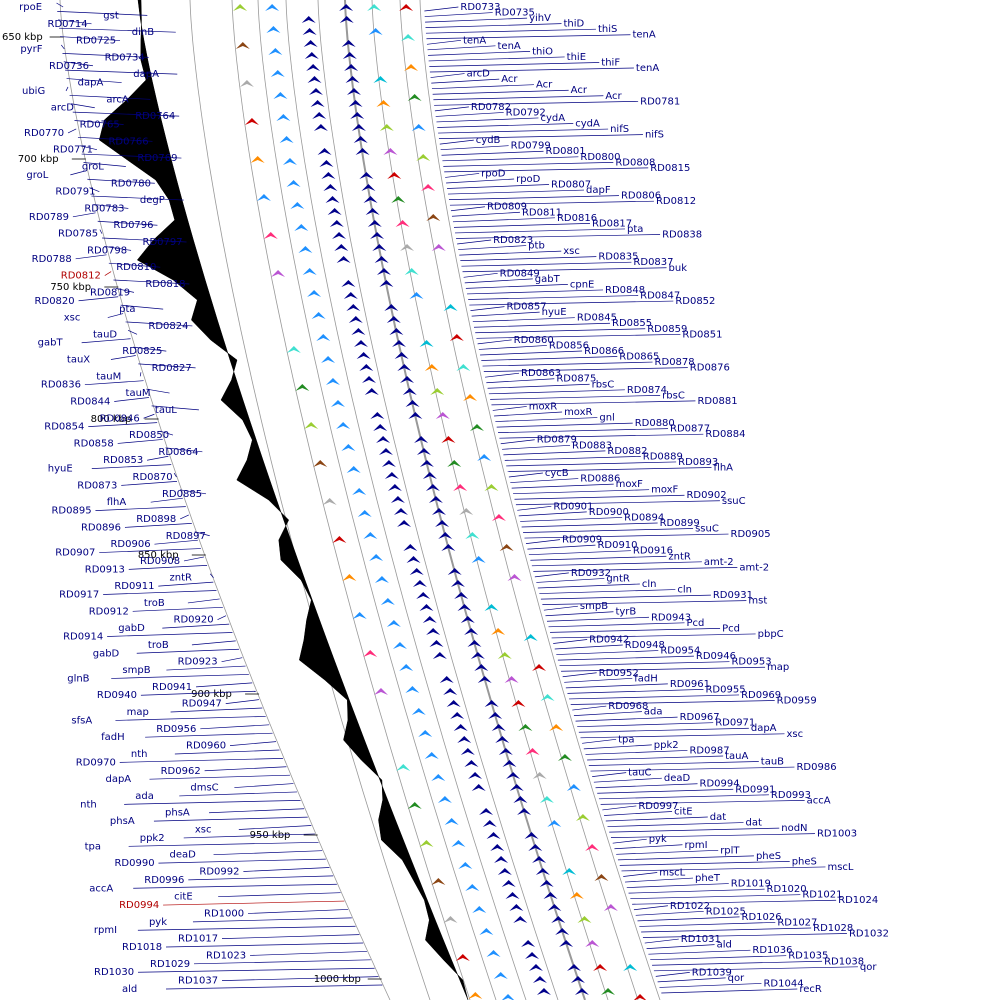 This screenshot has width=1000, height=1000. Describe the element at coordinates (690, 906) in the screenshot. I see `gene-label: RD1022` at that location.